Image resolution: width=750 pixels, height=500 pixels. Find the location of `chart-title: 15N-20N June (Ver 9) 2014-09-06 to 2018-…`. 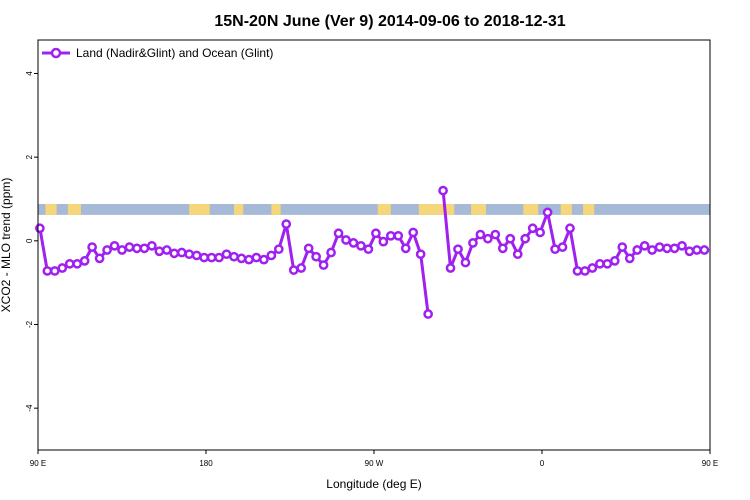

chart-title: 15N-20N June (Ver 9) 2014-09-06 to 2018-… is located at coordinates (389, 21).